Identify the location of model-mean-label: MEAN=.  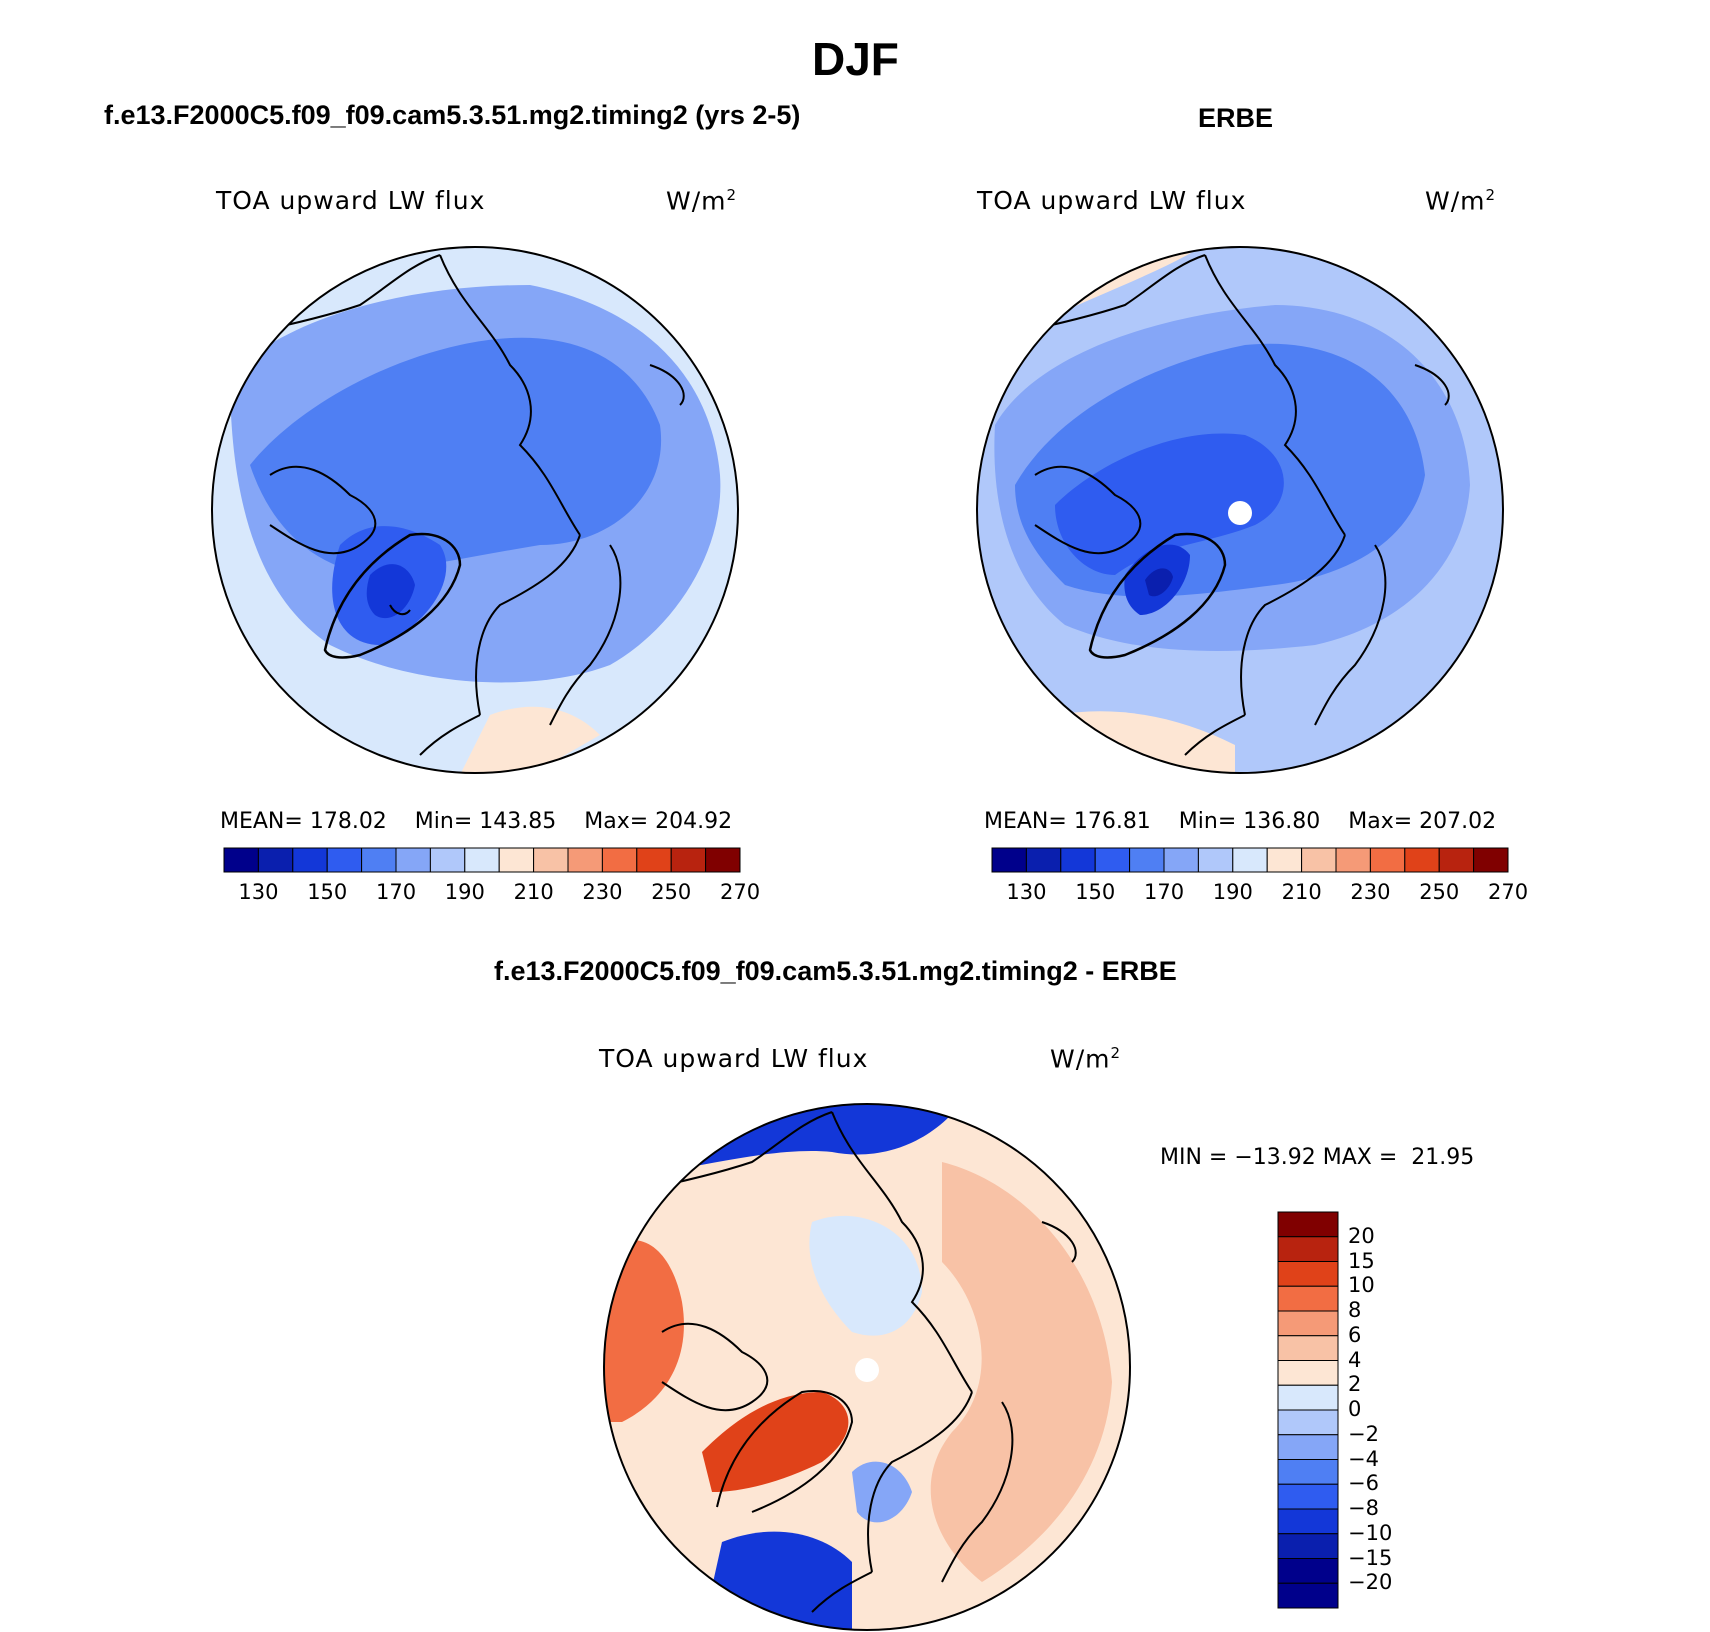
(261, 821).